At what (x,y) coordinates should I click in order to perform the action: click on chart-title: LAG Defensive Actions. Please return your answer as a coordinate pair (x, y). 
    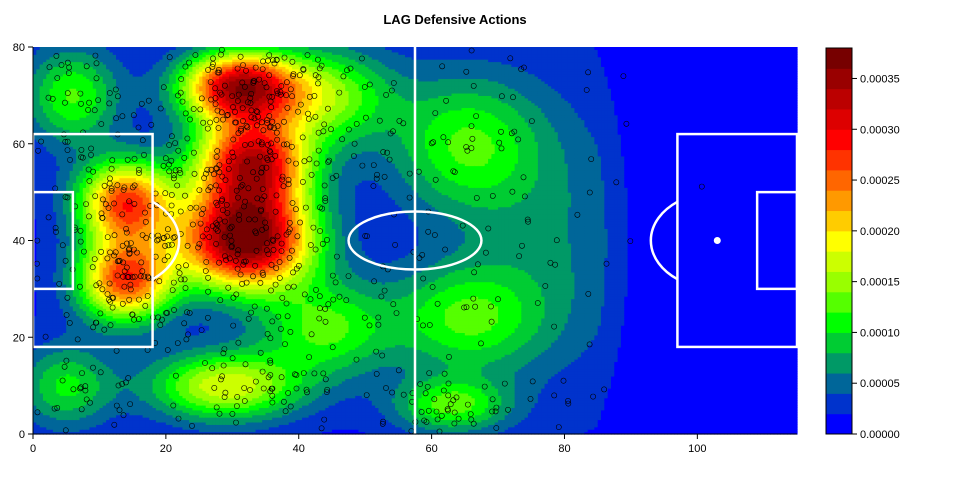
    Looking at the image, I should click on (454, 19).